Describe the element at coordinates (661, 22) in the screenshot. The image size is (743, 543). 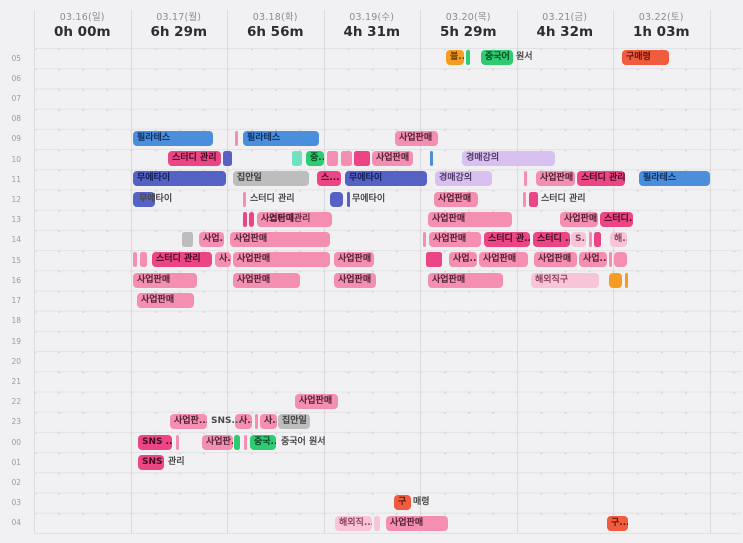
I see `day-header: 03.22(토) 1h 03m` at that location.